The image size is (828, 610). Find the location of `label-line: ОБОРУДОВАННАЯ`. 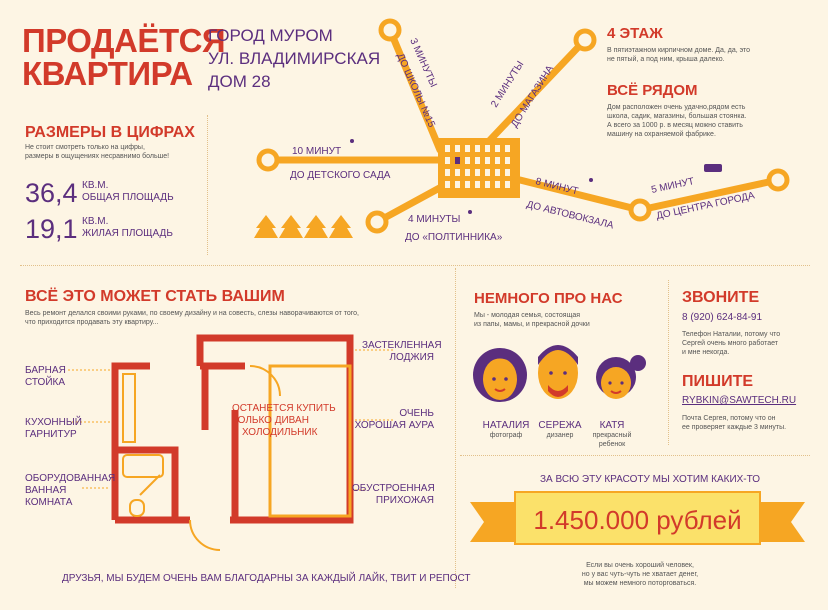

label-line: ОБОРУДОВАННАЯ is located at coordinates (70, 478).